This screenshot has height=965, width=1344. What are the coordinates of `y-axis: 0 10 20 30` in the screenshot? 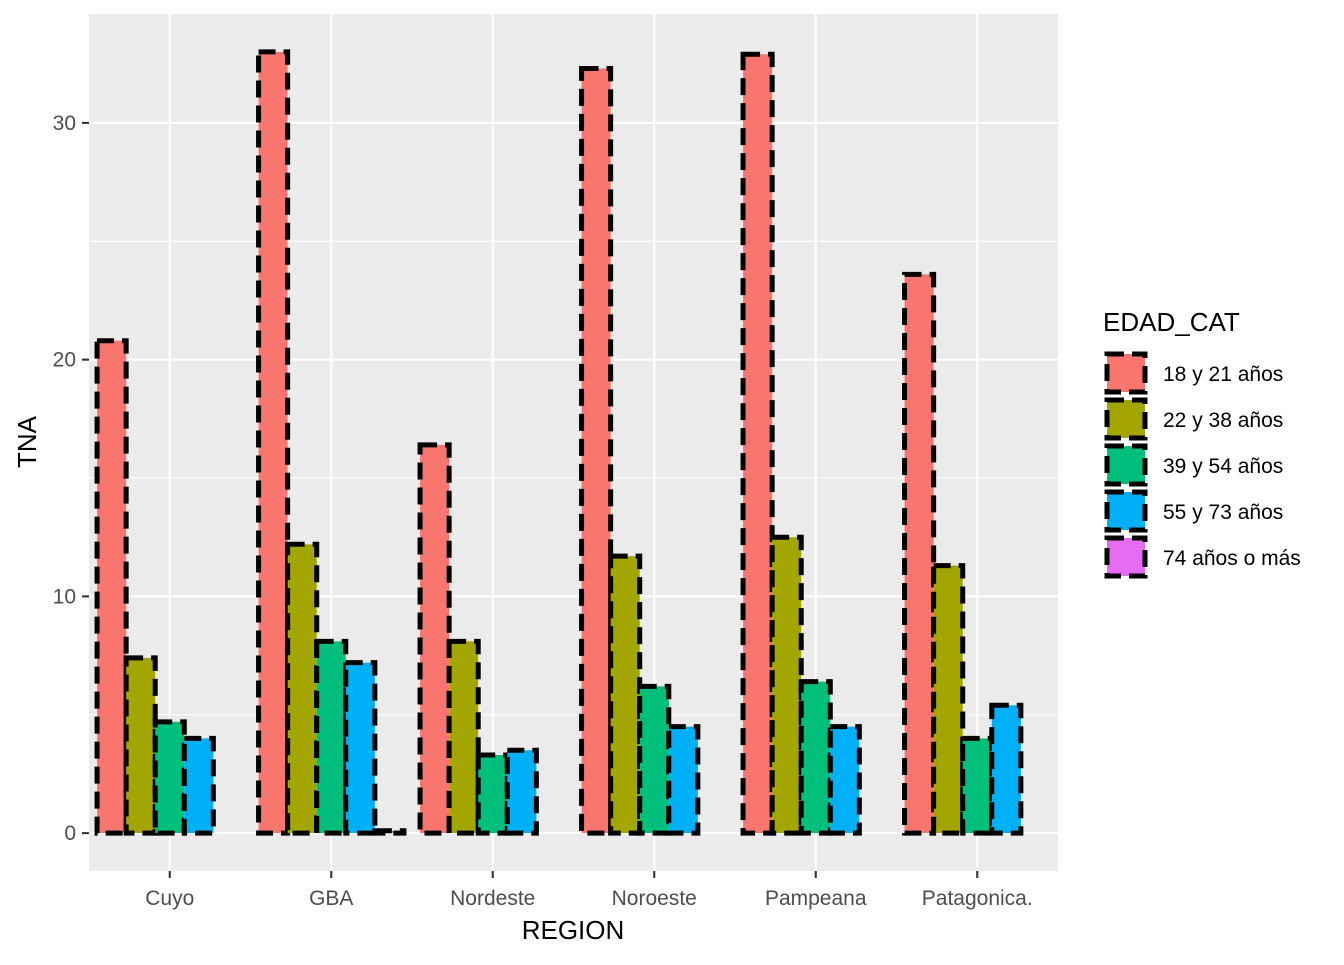 It's located at (71, 478).